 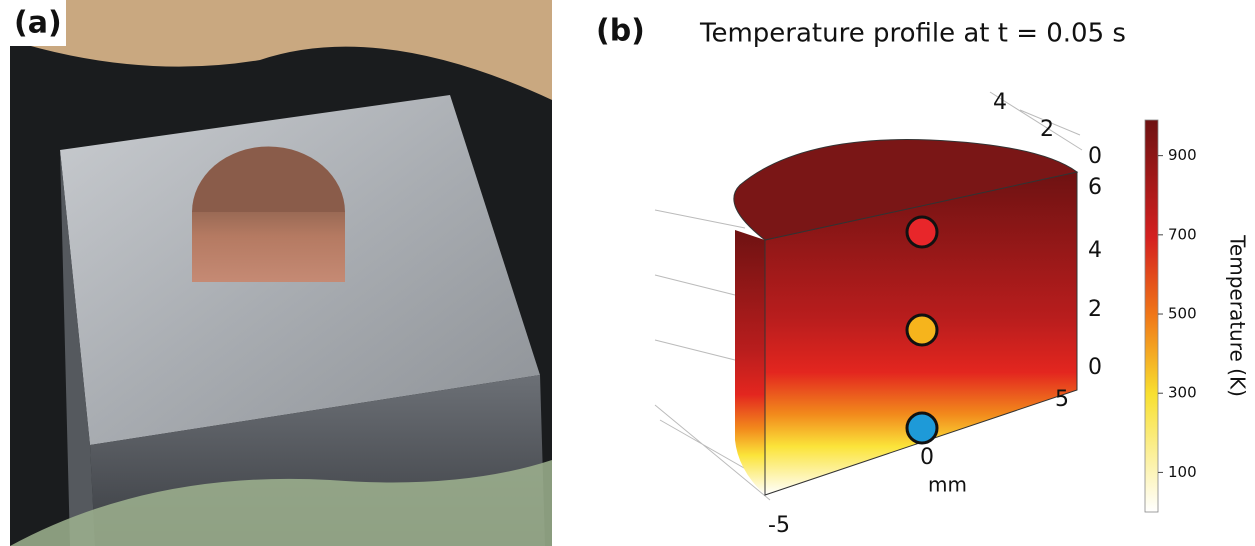 I want to click on panel-label: (a), so click(x=38, y=23).